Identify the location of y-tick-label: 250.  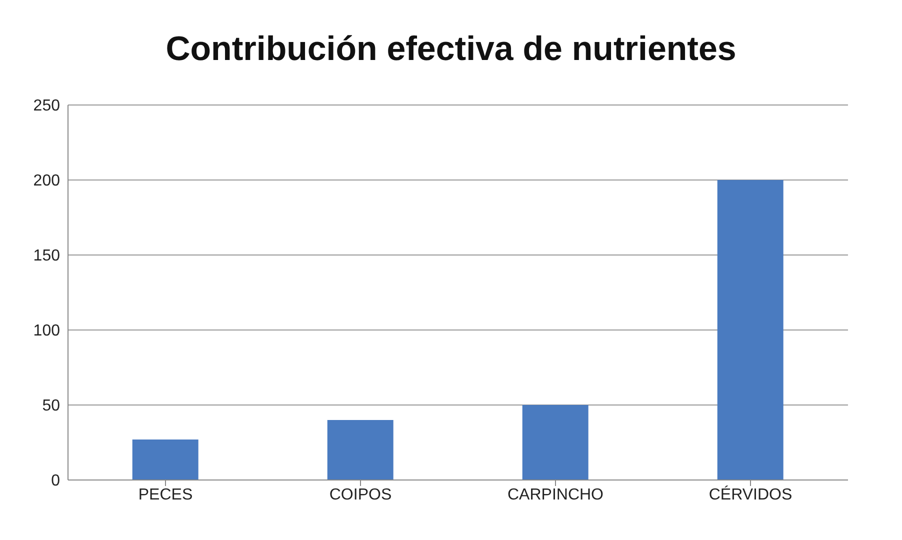
(46, 106).